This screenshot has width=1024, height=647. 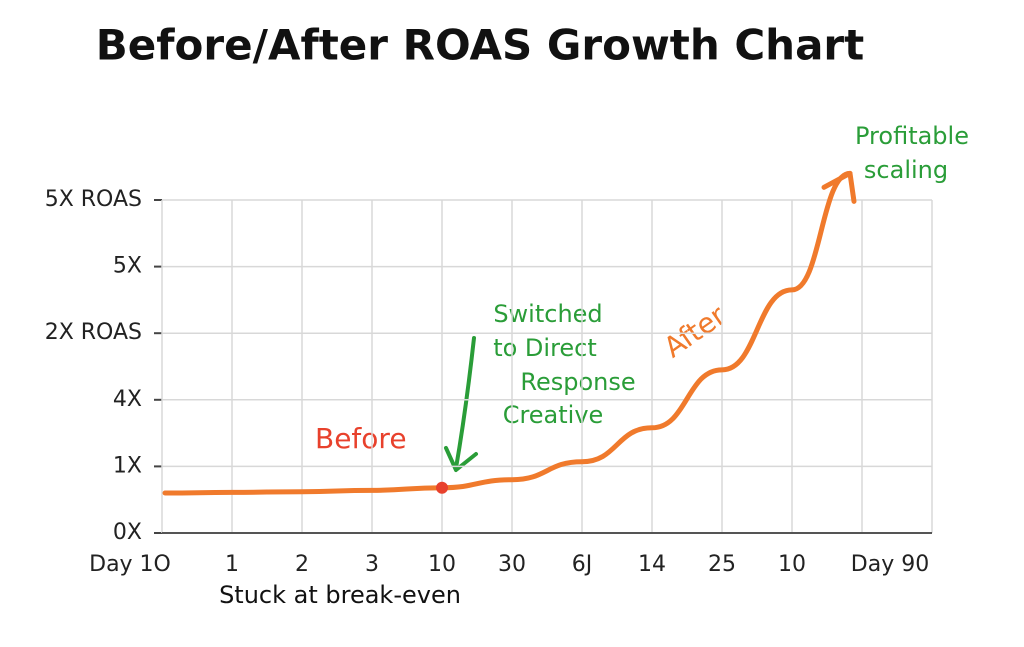 What do you see at coordinates (127, 266) in the screenshot?
I see `y-tick-label: 5X` at bounding box center [127, 266].